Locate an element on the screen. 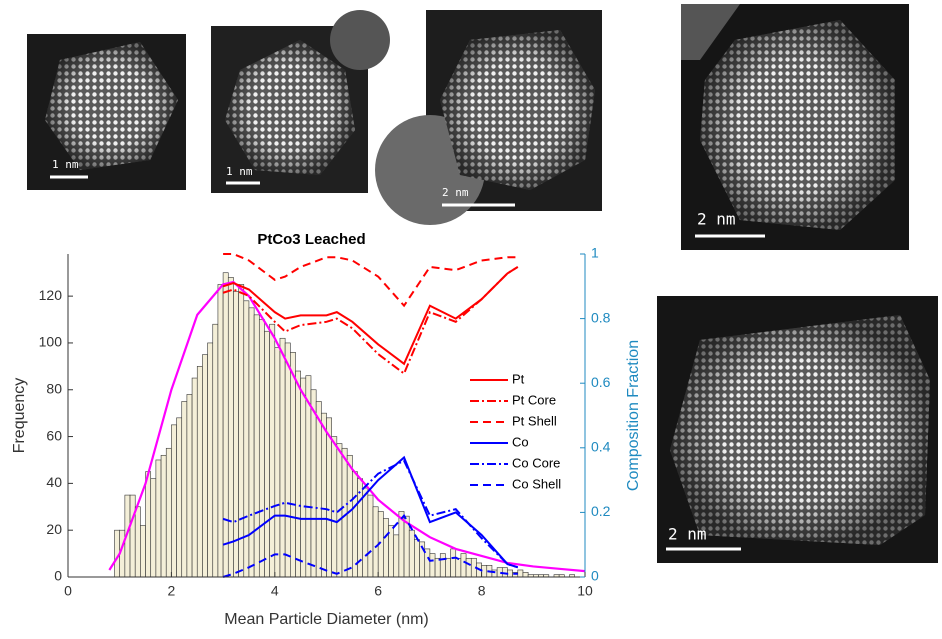  legend-label: Pt Core is located at coordinates (534, 399).